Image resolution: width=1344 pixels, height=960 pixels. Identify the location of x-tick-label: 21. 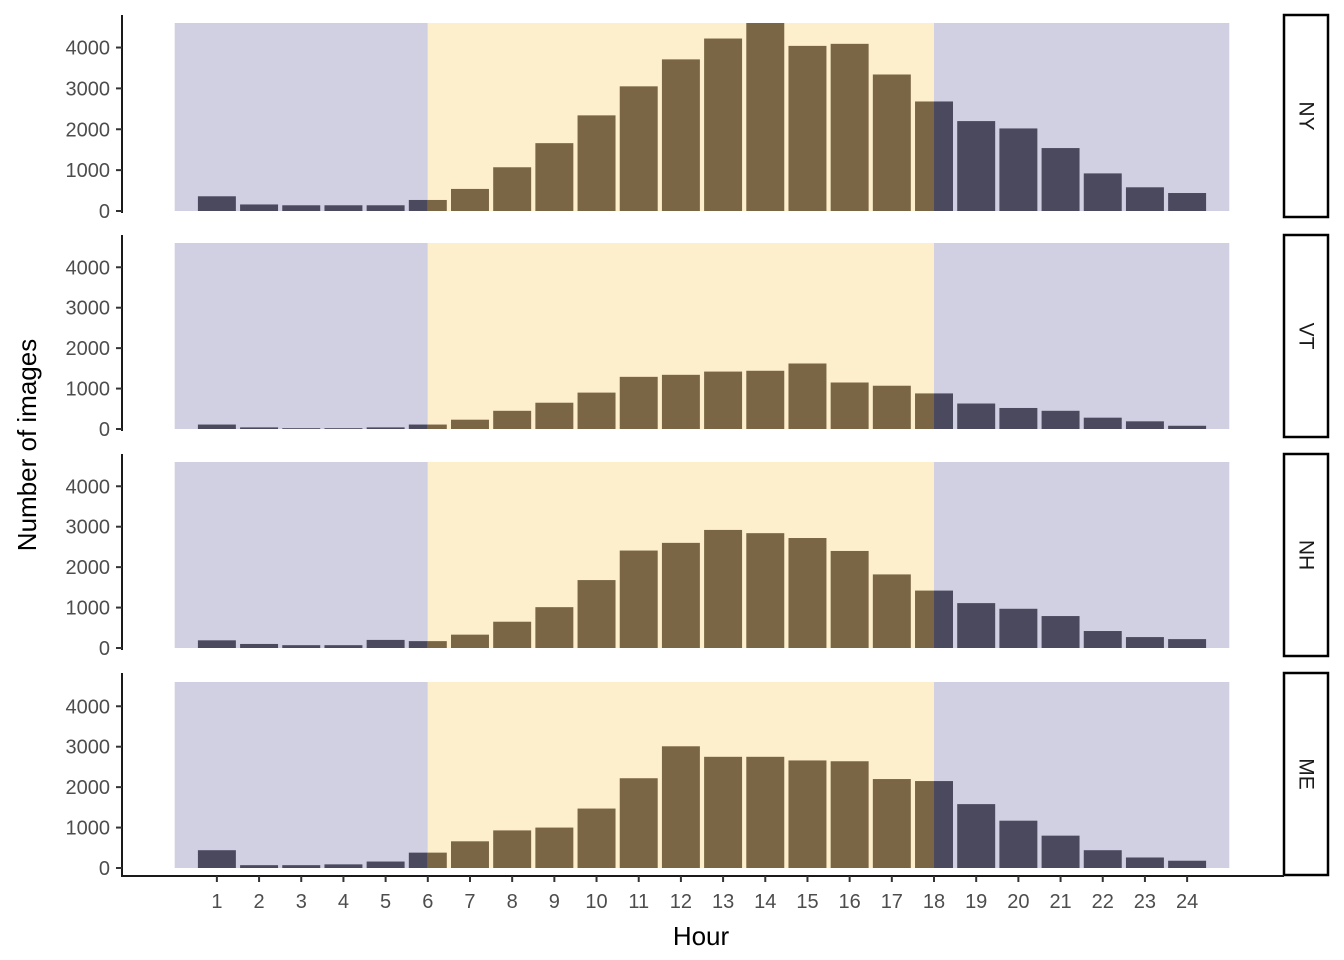
(1060, 902).